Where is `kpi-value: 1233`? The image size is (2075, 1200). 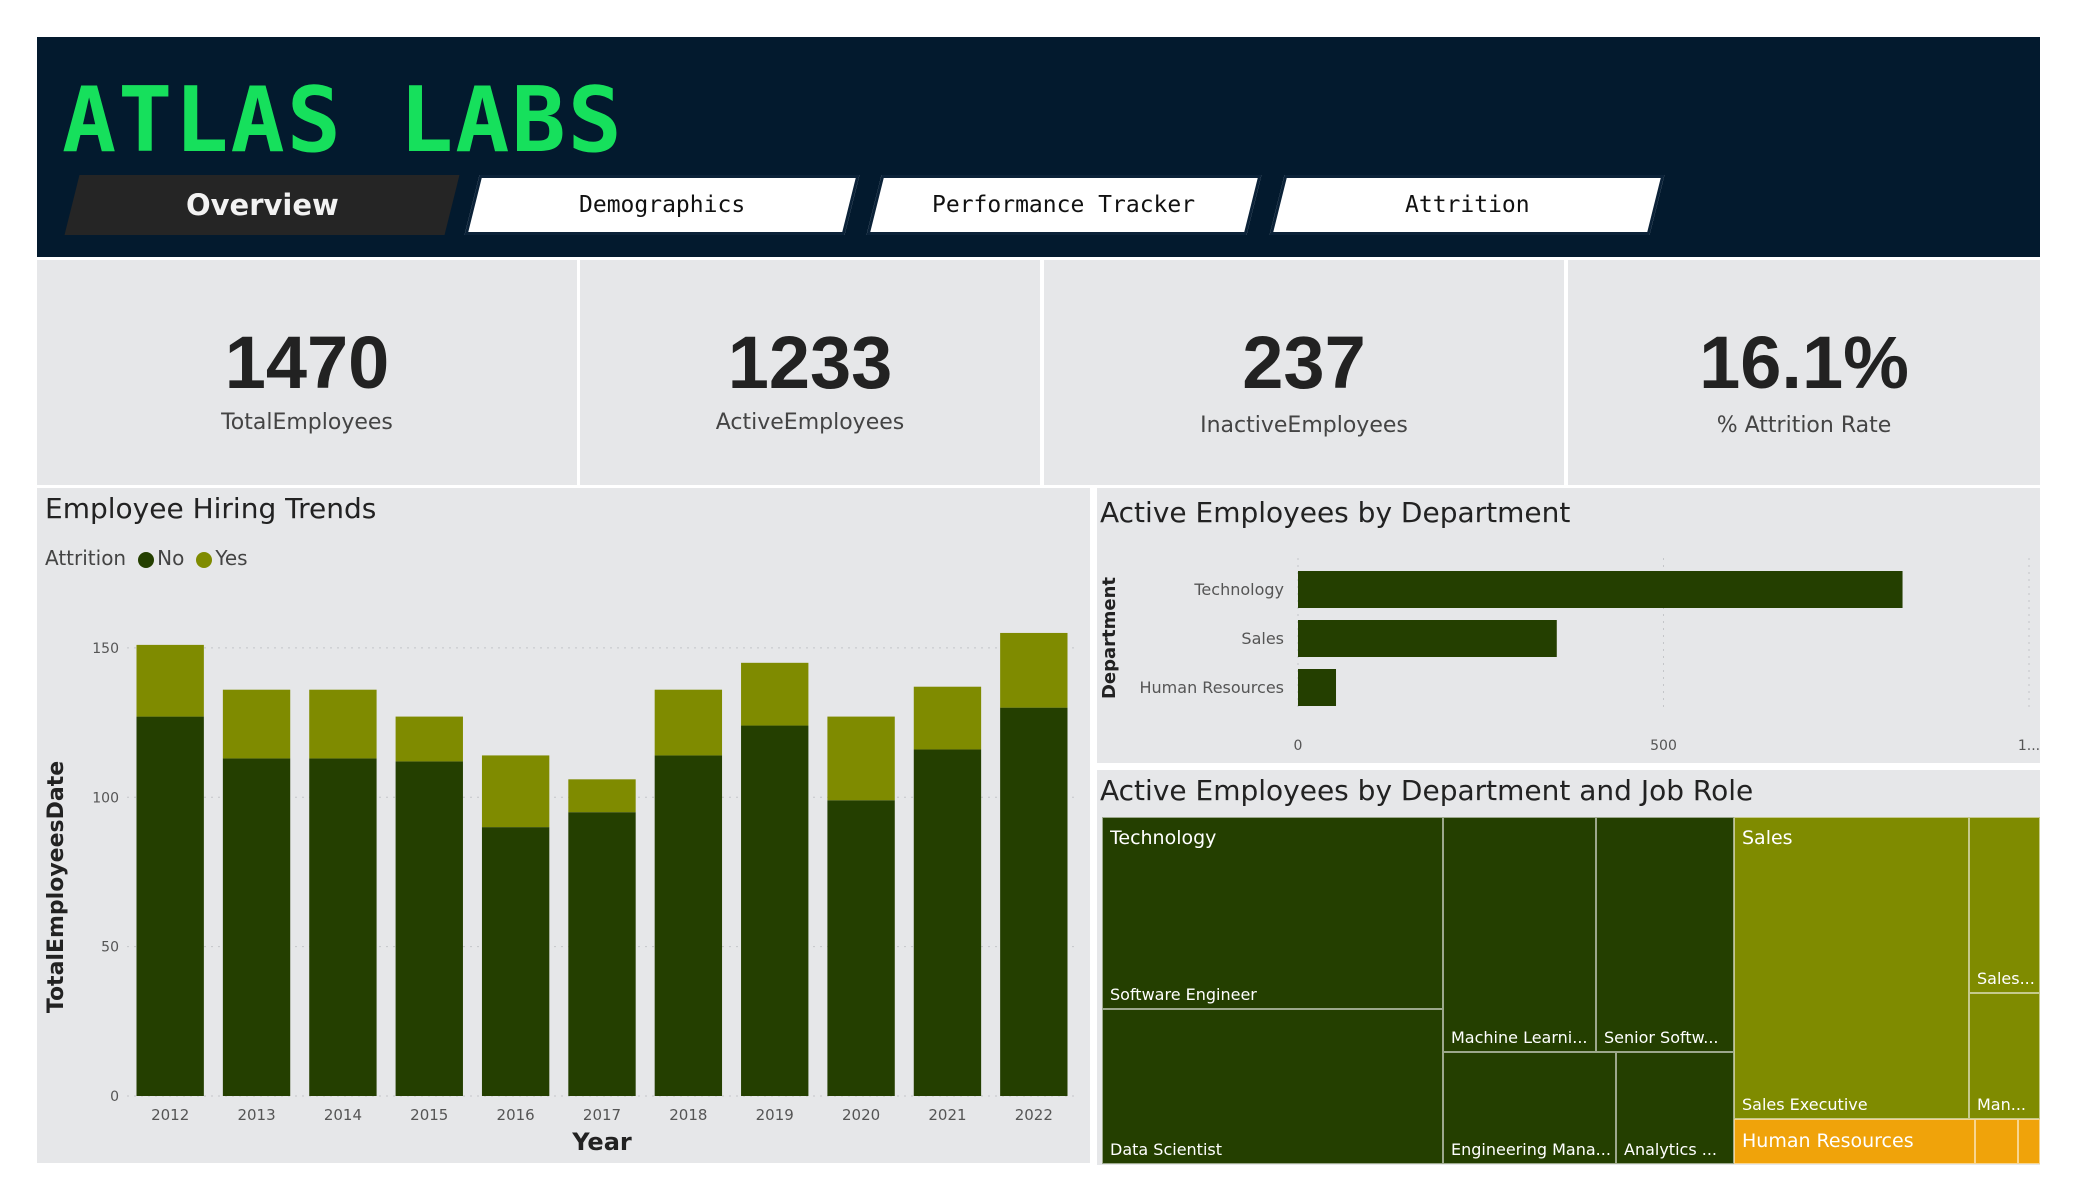
kpi-value: 1233 is located at coordinates (810, 362).